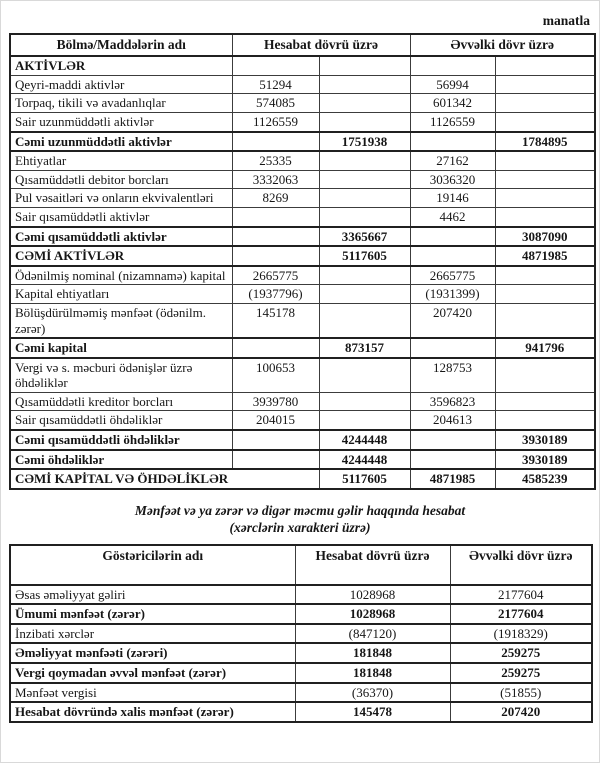  Describe the element at coordinates (452, 375) in the screenshot. I see `row-value: 128753` at that location.